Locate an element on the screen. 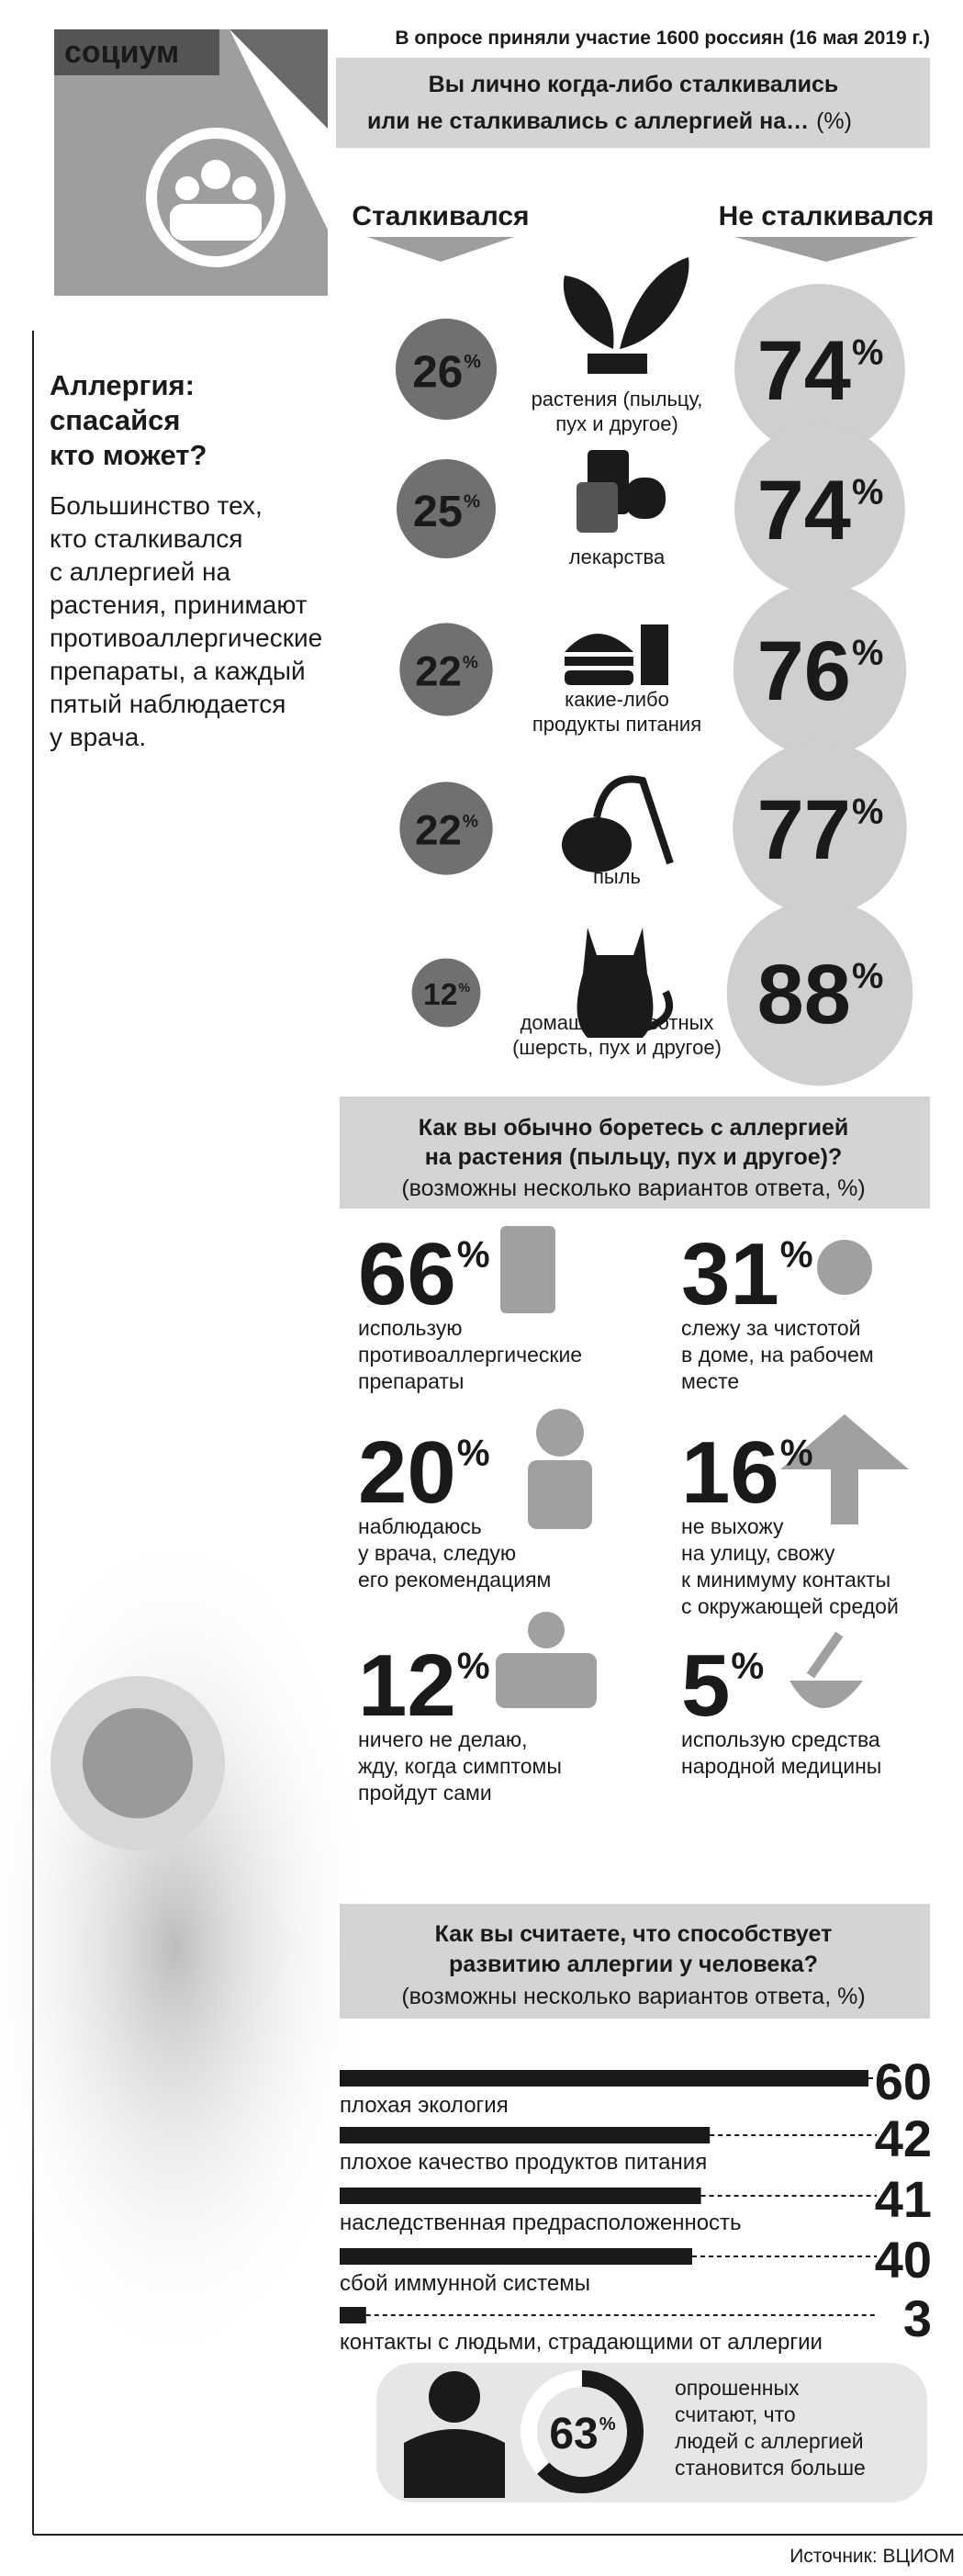  answer-value: 5 is located at coordinates (705, 1686).